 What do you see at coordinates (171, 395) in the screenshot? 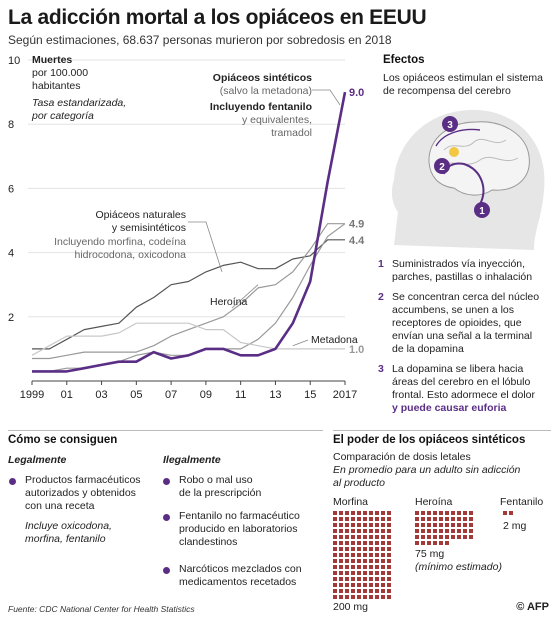
I see `x-tick-label-2007: 07` at bounding box center [171, 395].